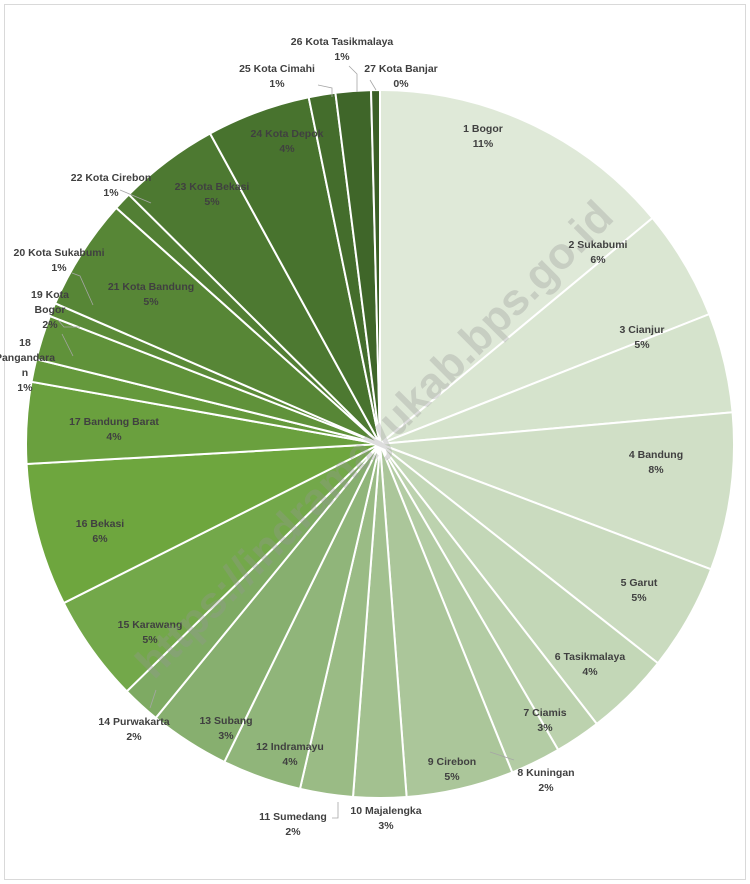  What do you see at coordinates (598, 252) in the screenshot?
I see `data-label-2: 2 Sukabumi 6%` at bounding box center [598, 252].